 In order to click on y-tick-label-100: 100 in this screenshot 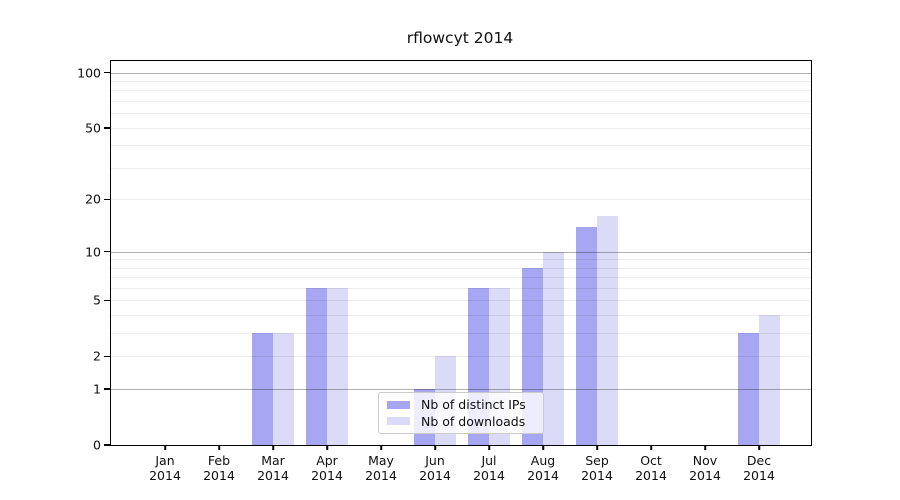, I will do `click(89, 73)`.